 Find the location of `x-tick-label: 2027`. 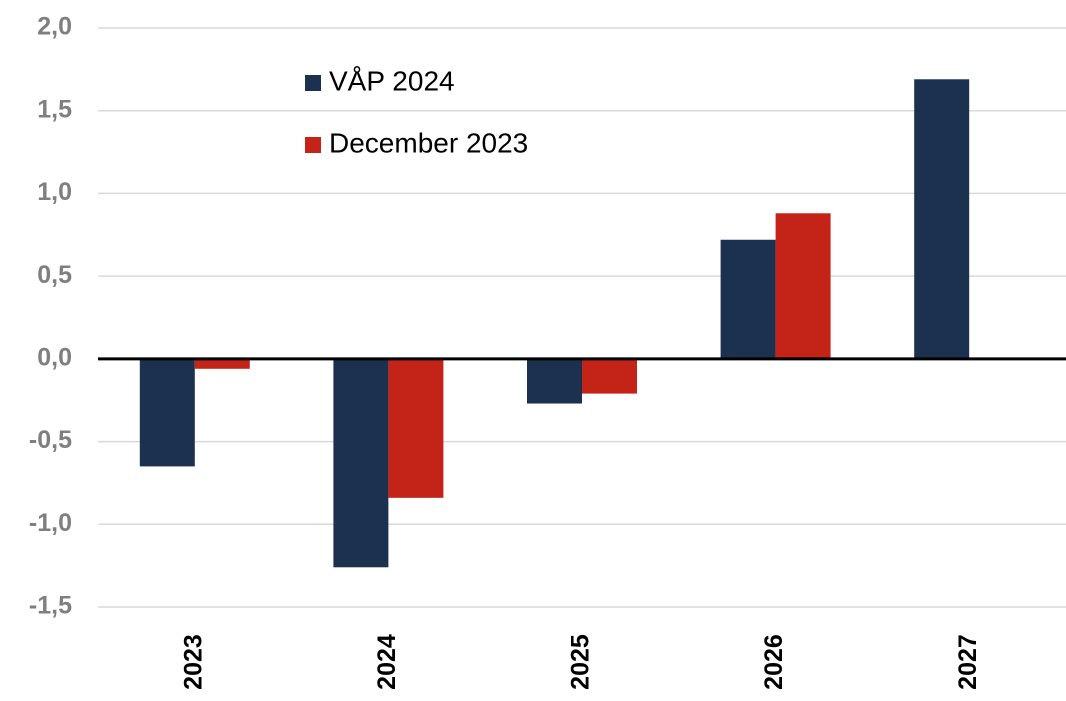

x-tick-label: 2027 is located at coordinates (968, 662).